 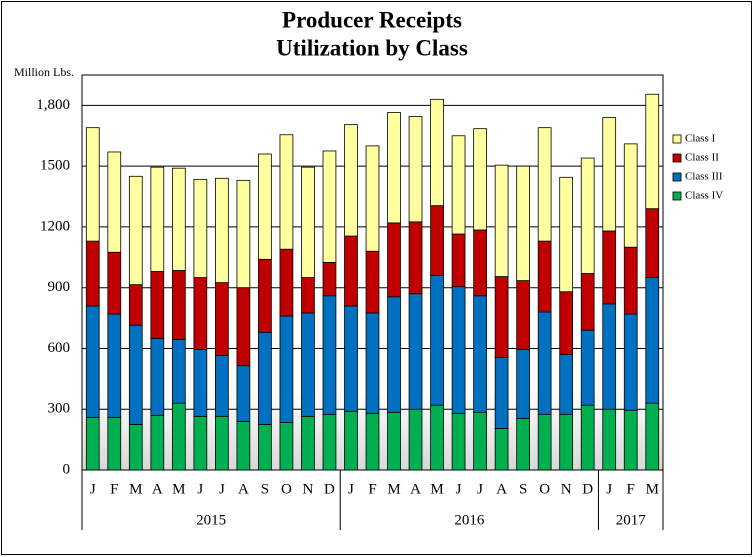 I want to click on y-tick-label: 1,800, so click(x=53, y=105).